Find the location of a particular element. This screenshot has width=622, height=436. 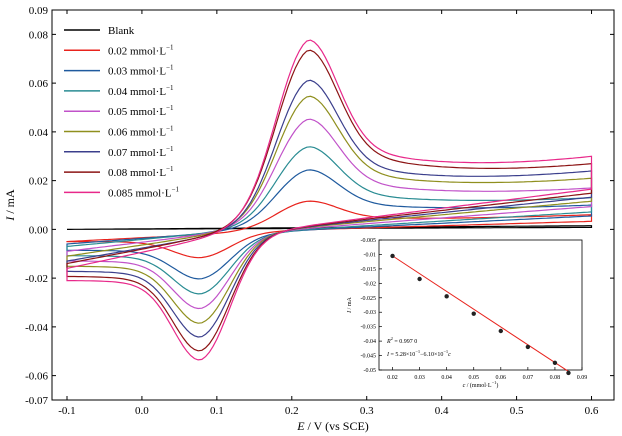

inset-eq-slope: = 5.28×10 is located at coordinates (402, 355).